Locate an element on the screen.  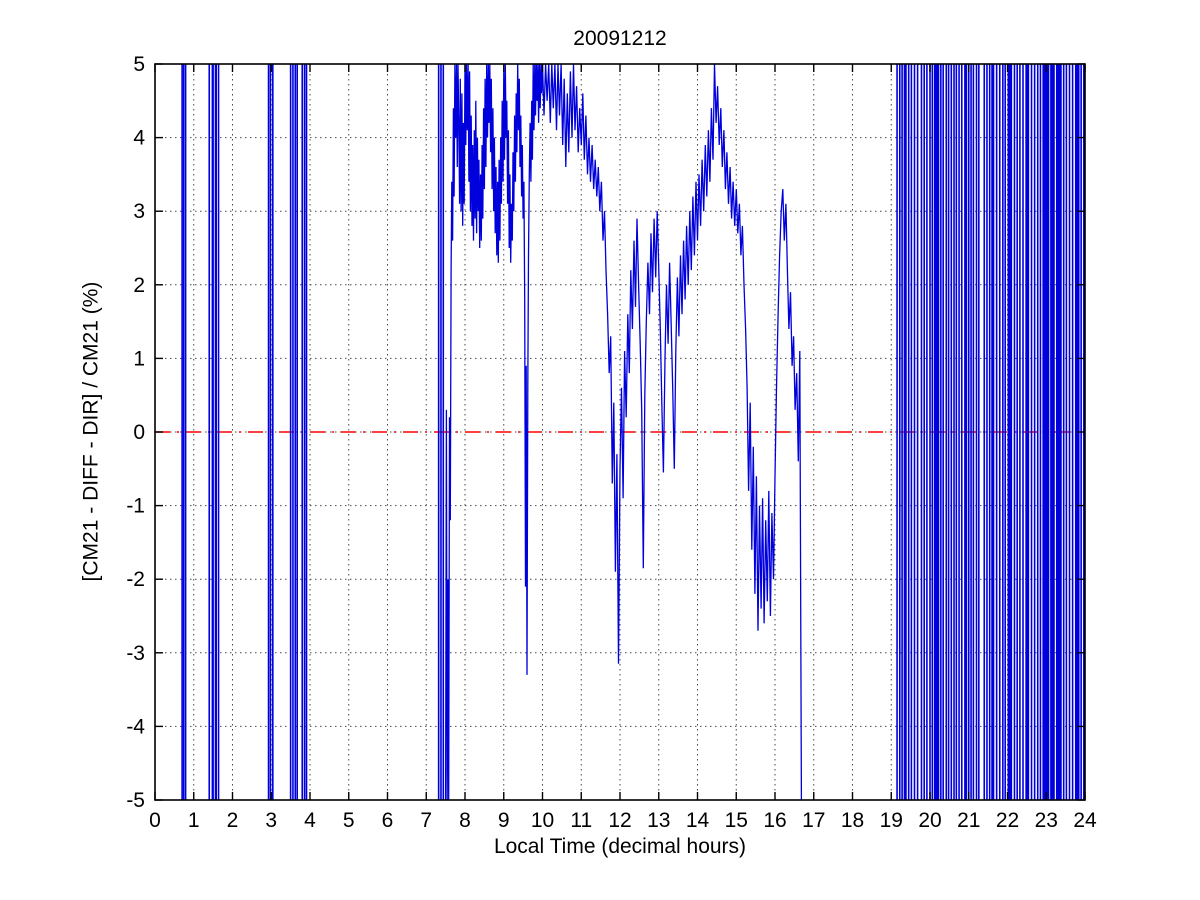
x-tick-label: 15 is located at coordinates (736, 820).